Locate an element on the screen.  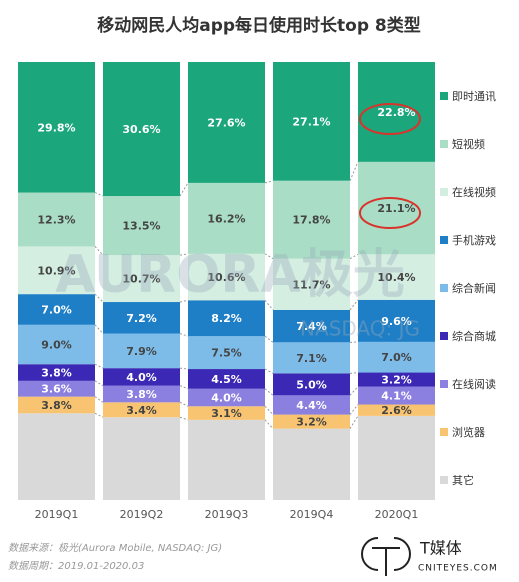
data-label: 10.9% is located at coordinates (56, 270).